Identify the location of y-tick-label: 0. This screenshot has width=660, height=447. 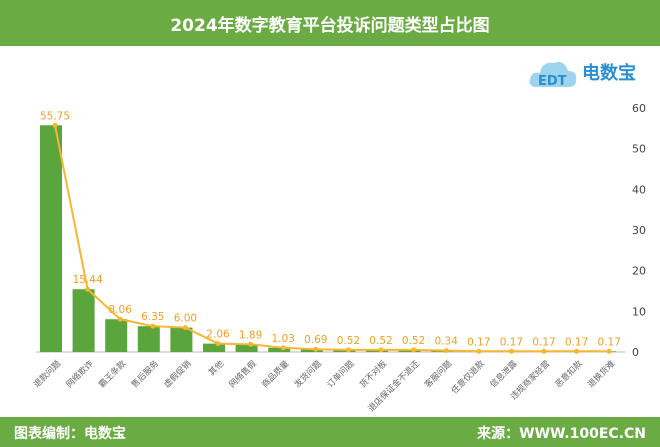
(635, 352).